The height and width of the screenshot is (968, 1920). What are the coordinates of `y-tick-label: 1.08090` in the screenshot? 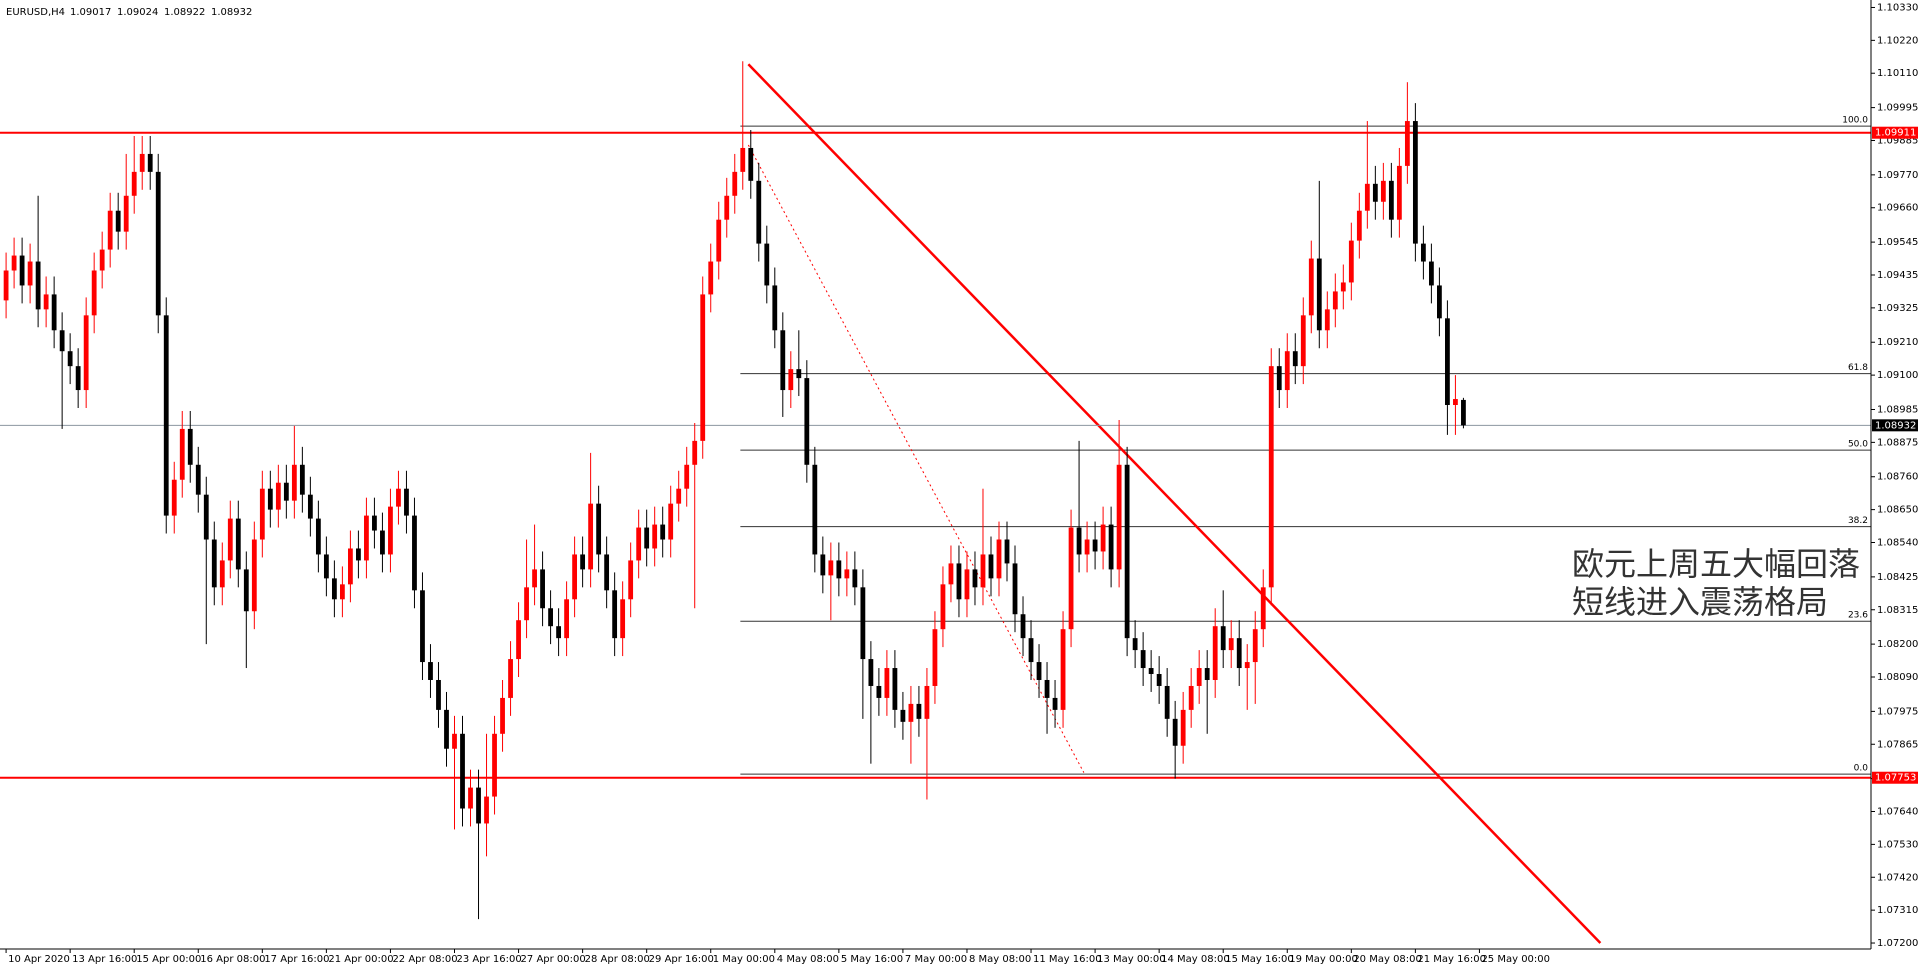 It's located at (1897, 677).